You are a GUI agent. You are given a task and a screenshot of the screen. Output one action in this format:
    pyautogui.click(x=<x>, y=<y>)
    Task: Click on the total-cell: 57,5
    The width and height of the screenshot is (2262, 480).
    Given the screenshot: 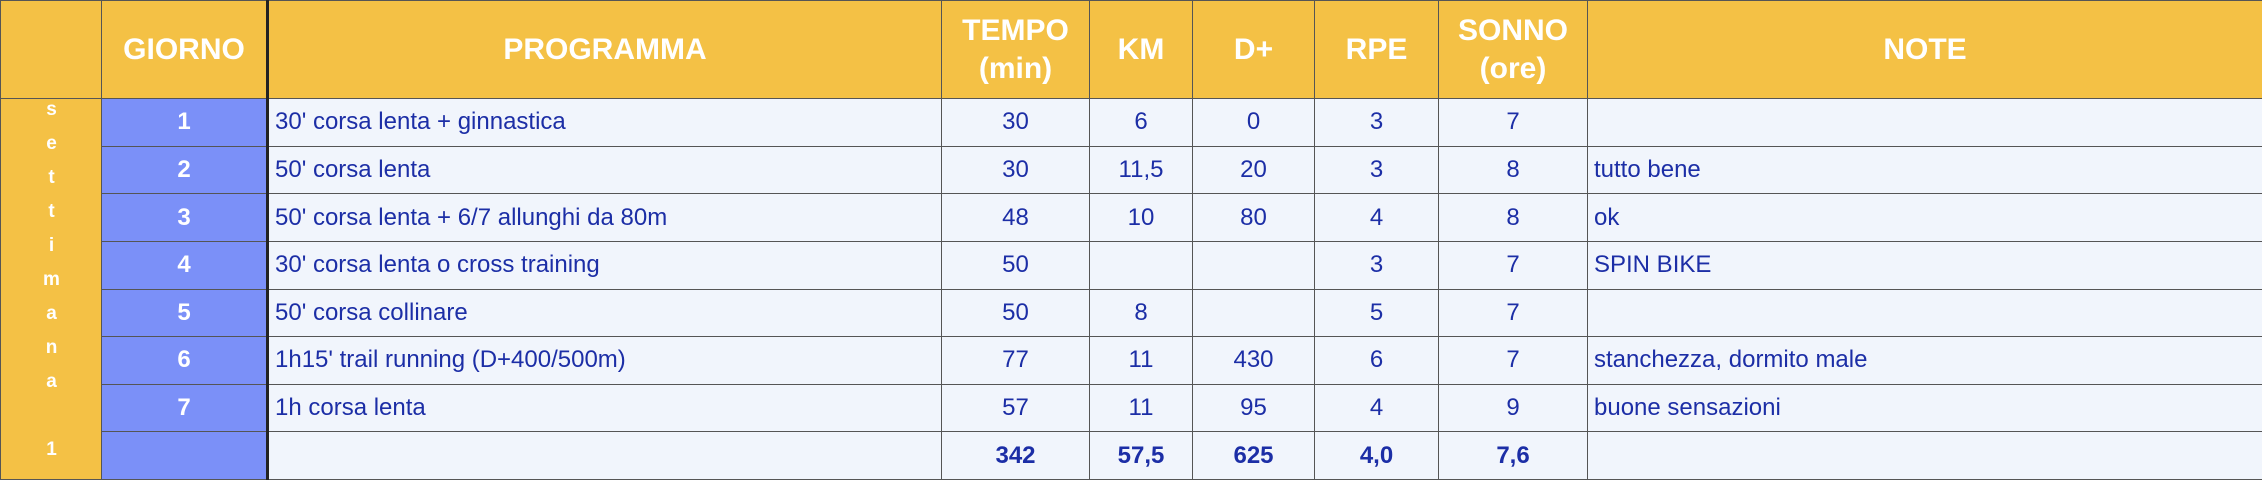 What is the action you would take?
    pyautogui.click(x=1141, y=456)
    